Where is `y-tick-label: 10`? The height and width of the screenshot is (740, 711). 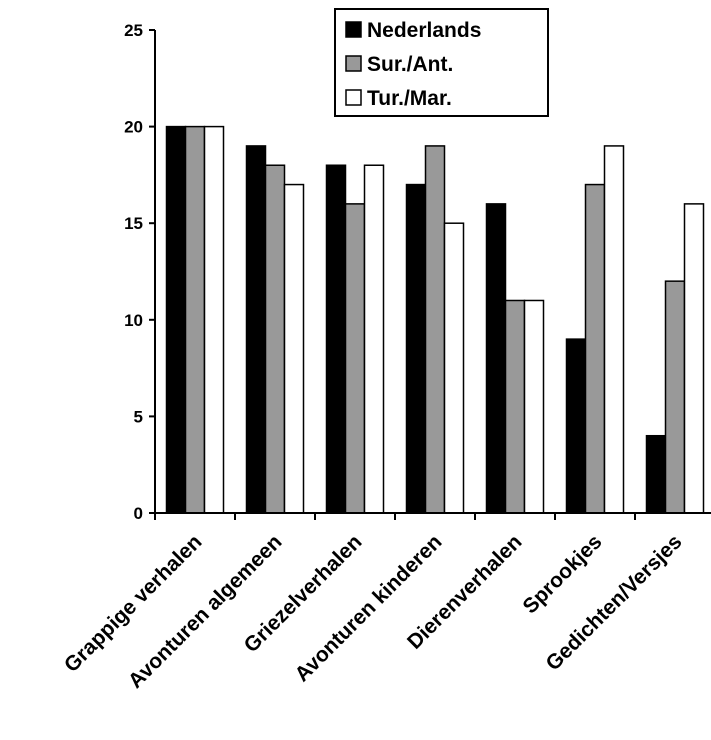 y-tick-label: 10 is located at coordinates (133, 320).